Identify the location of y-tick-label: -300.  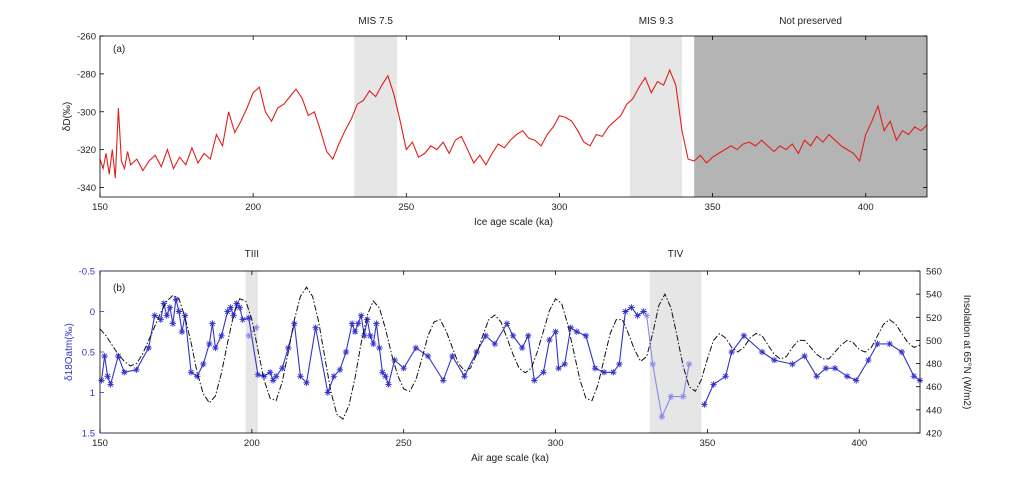
(86, 112).